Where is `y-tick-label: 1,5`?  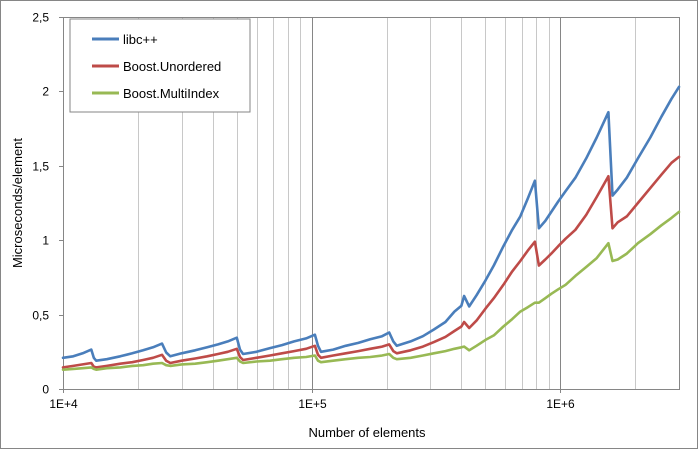
y-tick-label: 1,5 is located at coordinates (40, 167).